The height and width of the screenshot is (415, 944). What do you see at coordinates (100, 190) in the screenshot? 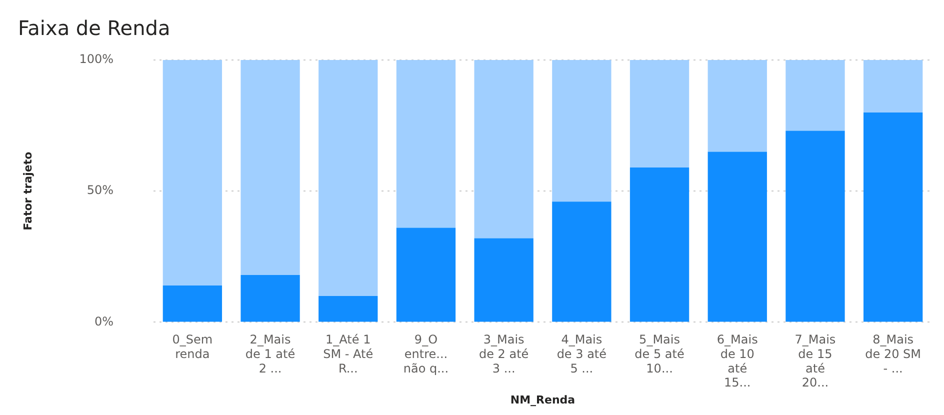
I see `y-tick-label: 50%` at bounding box center [100, 190].